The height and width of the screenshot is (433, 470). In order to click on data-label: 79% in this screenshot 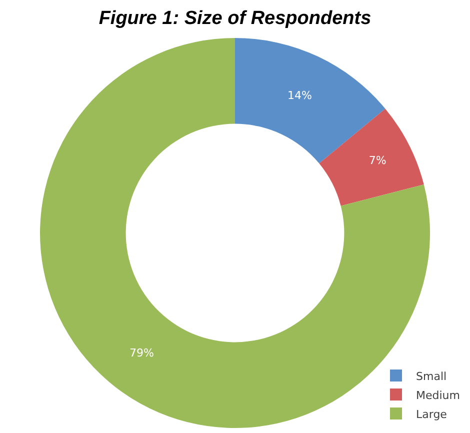, I will do `click(142, 353)`.